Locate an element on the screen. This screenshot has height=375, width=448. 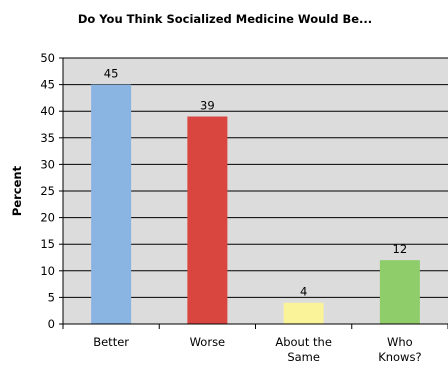
y-tick-label: 25 is located at coordinates (47, 191).